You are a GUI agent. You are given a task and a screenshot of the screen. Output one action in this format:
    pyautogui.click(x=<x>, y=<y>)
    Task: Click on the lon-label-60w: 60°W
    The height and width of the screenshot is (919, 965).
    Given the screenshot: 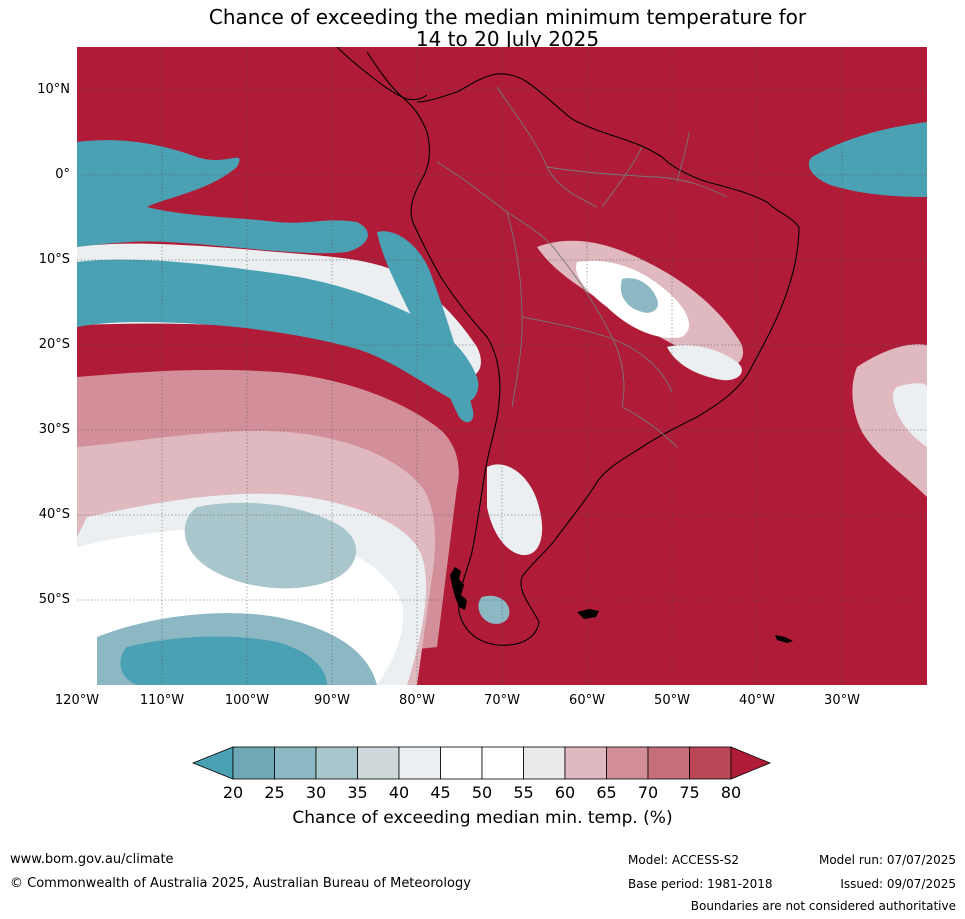 What is the action you would take?
    pyautogui.click(x=587, y=700)
    